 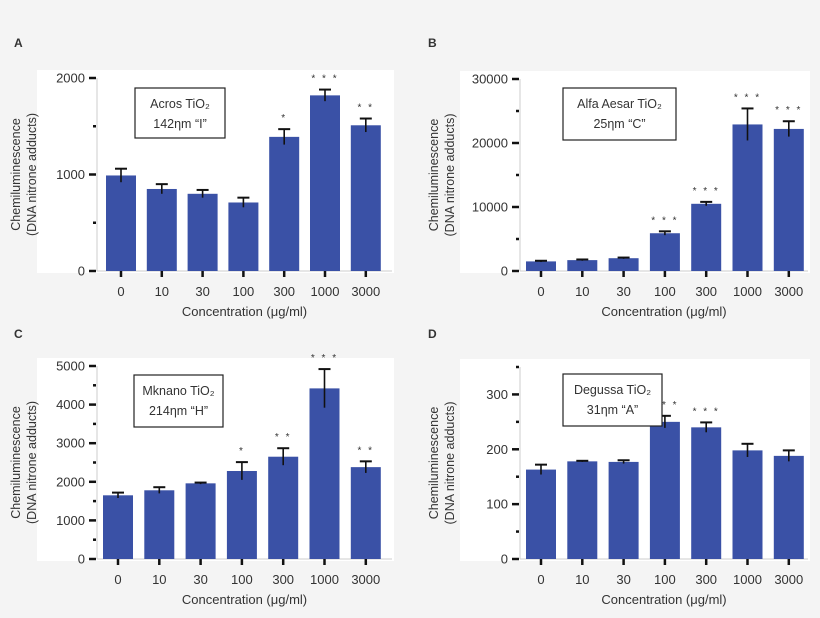 What do you see at coordinates (612, 410) in the screenshot?
I see `annotation-subtitle: 31ηm “A”` at bounding box center [612, 410].